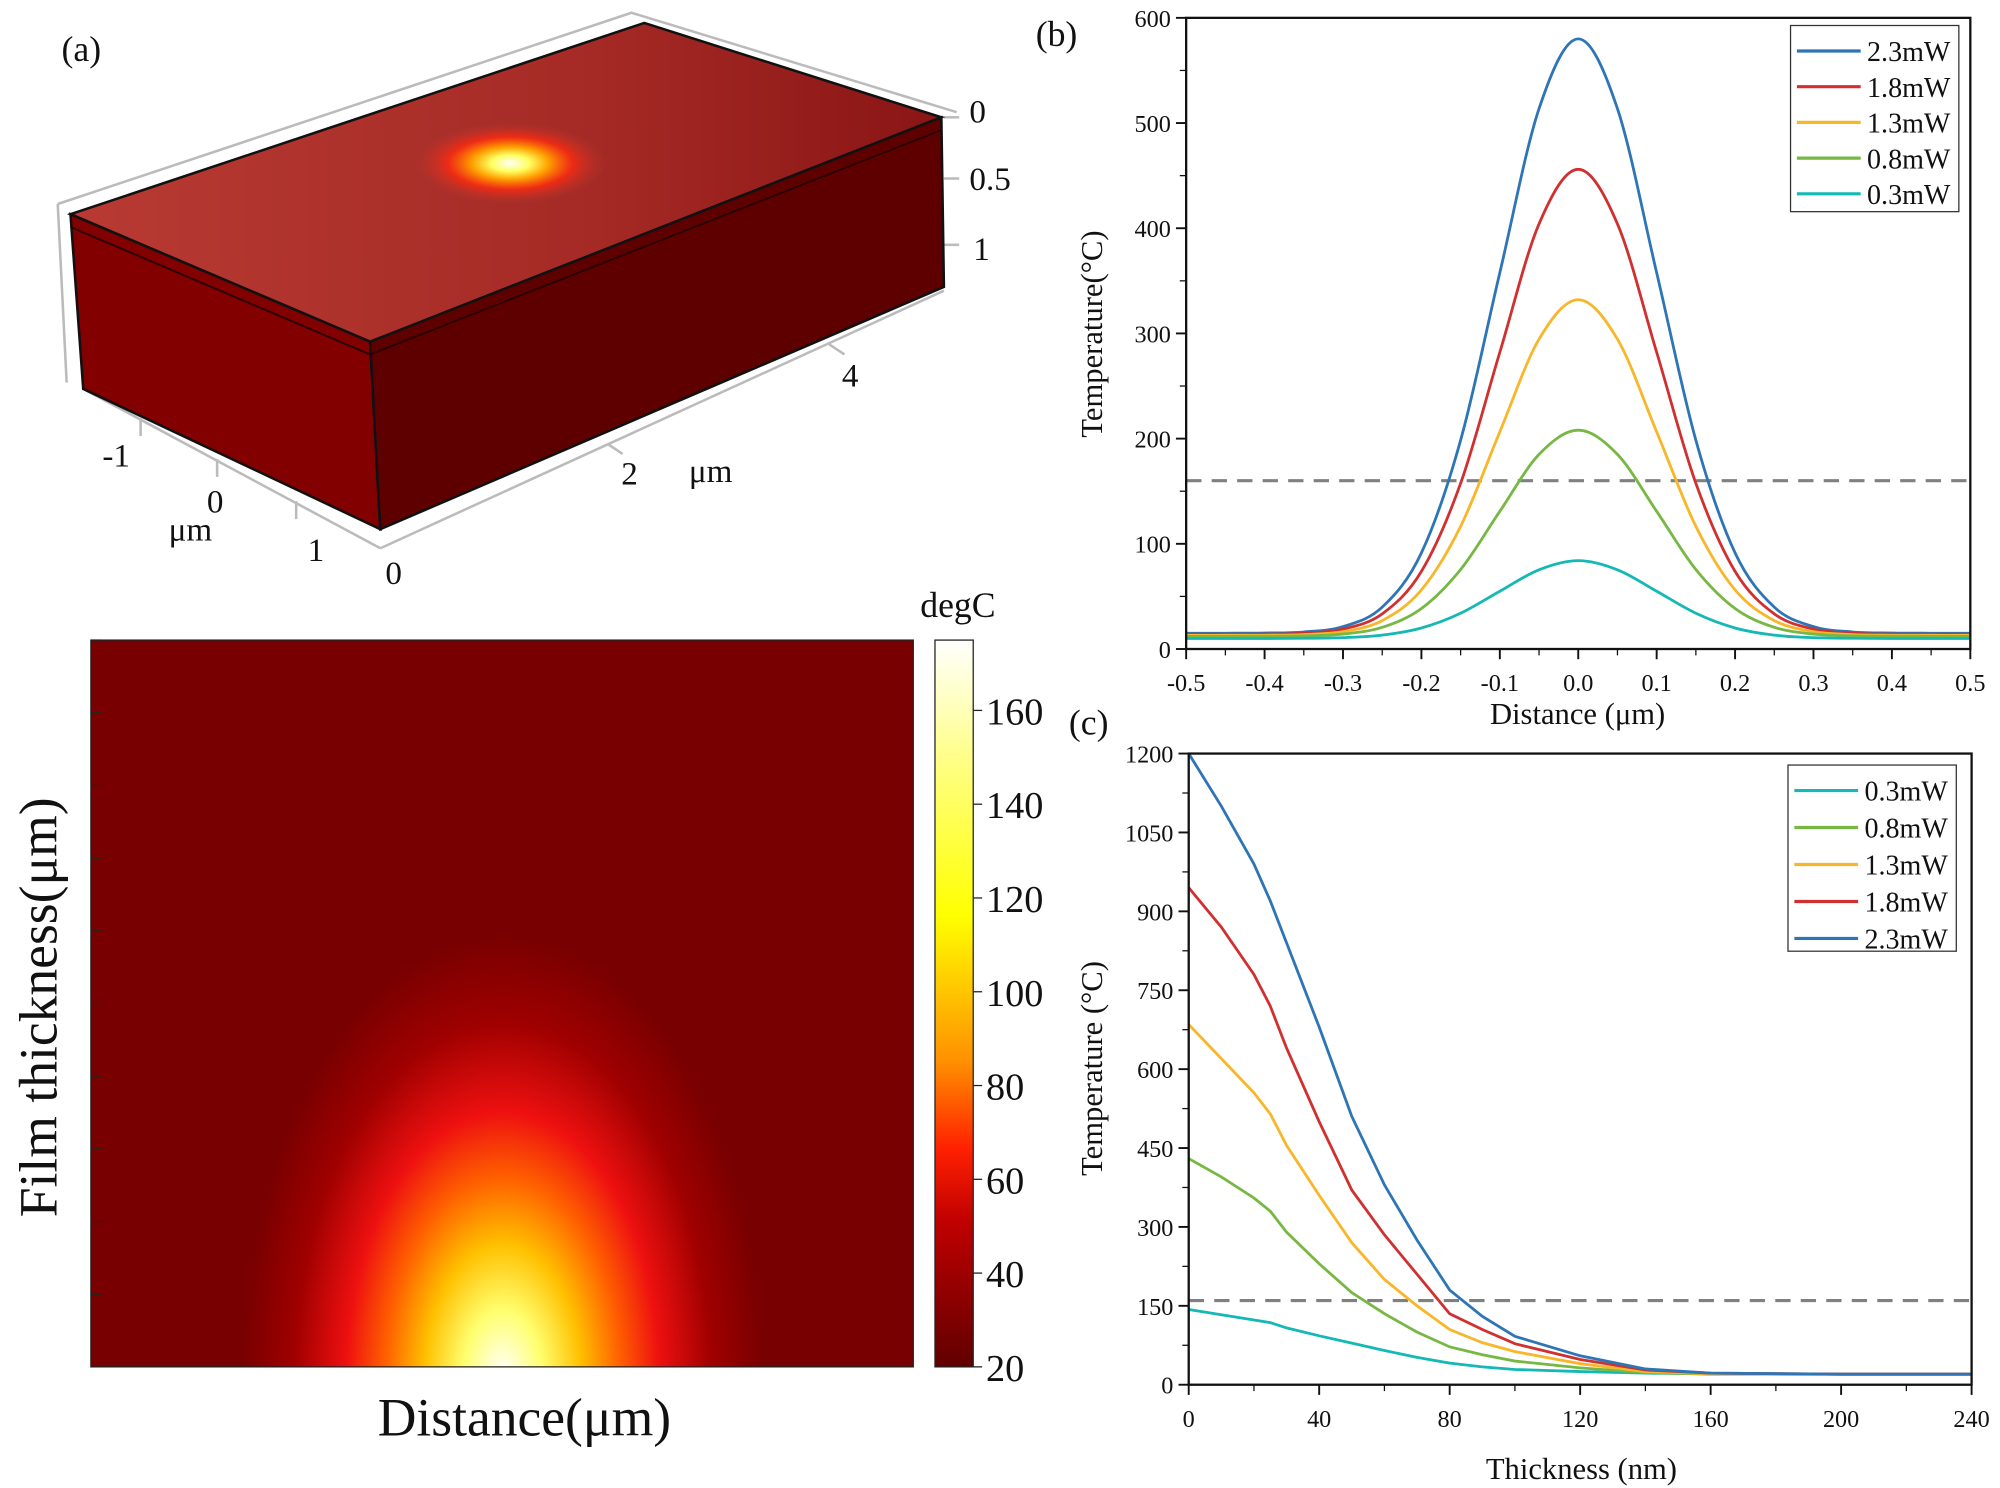 The width and height of the screenshot is (2000, 1488). I want to click on heatmap-left-ticks, so click(96, 967).